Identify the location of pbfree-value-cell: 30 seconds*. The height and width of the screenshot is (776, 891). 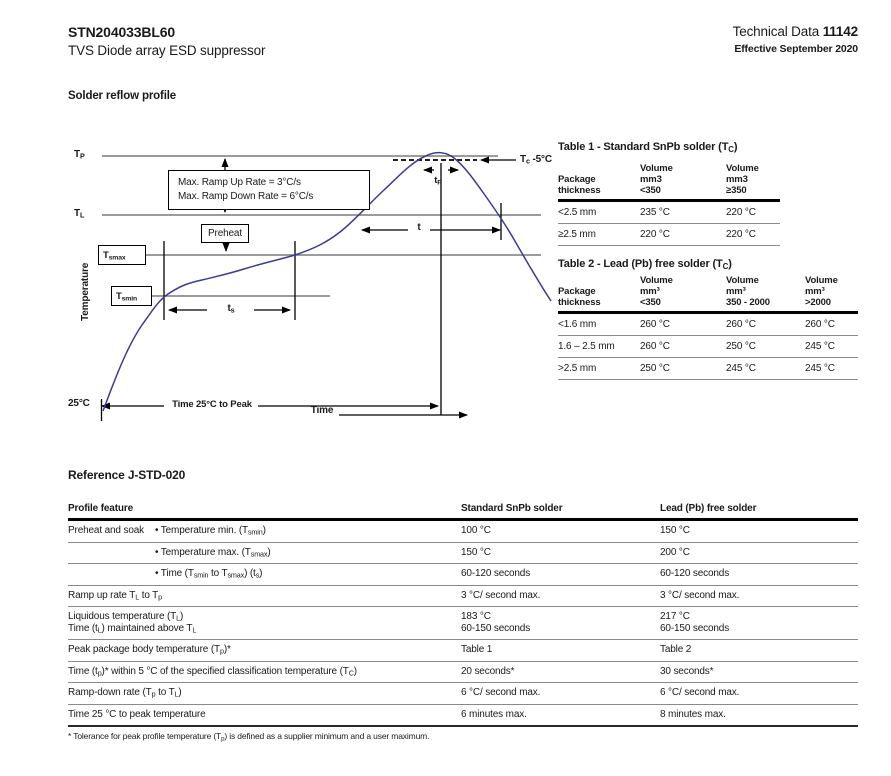
(687, 671).